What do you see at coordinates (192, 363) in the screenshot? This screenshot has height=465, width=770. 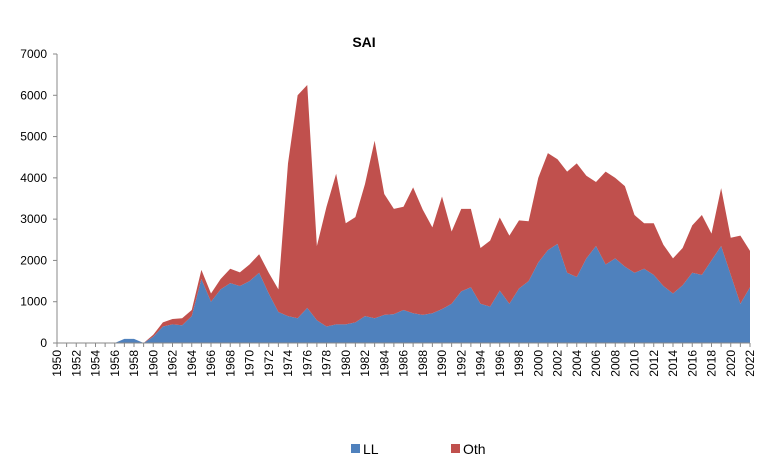 I see `x-tick-label: 1964` at bounding box center [192, 363].